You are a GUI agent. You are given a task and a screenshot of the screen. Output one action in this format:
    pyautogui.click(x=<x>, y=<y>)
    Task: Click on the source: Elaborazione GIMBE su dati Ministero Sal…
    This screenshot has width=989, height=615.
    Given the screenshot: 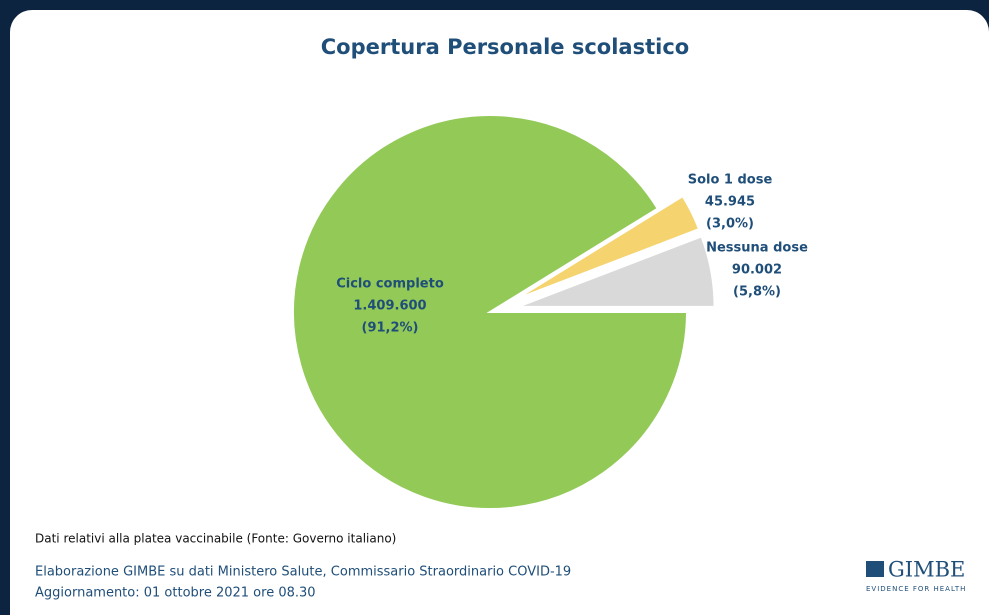 What is the action you would take?
    pyautogui.click(x=303, y=572)
    